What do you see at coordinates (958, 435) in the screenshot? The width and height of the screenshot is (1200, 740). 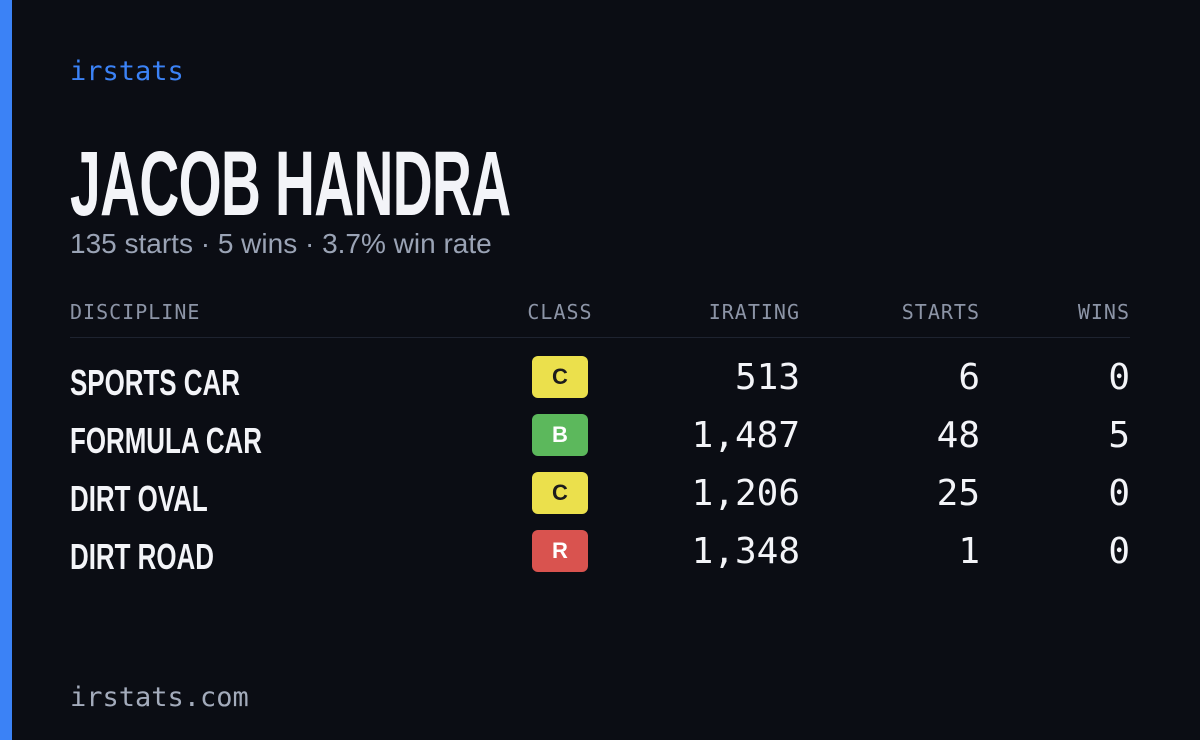 I see `starts: 48` at bounding box center [958, 435].